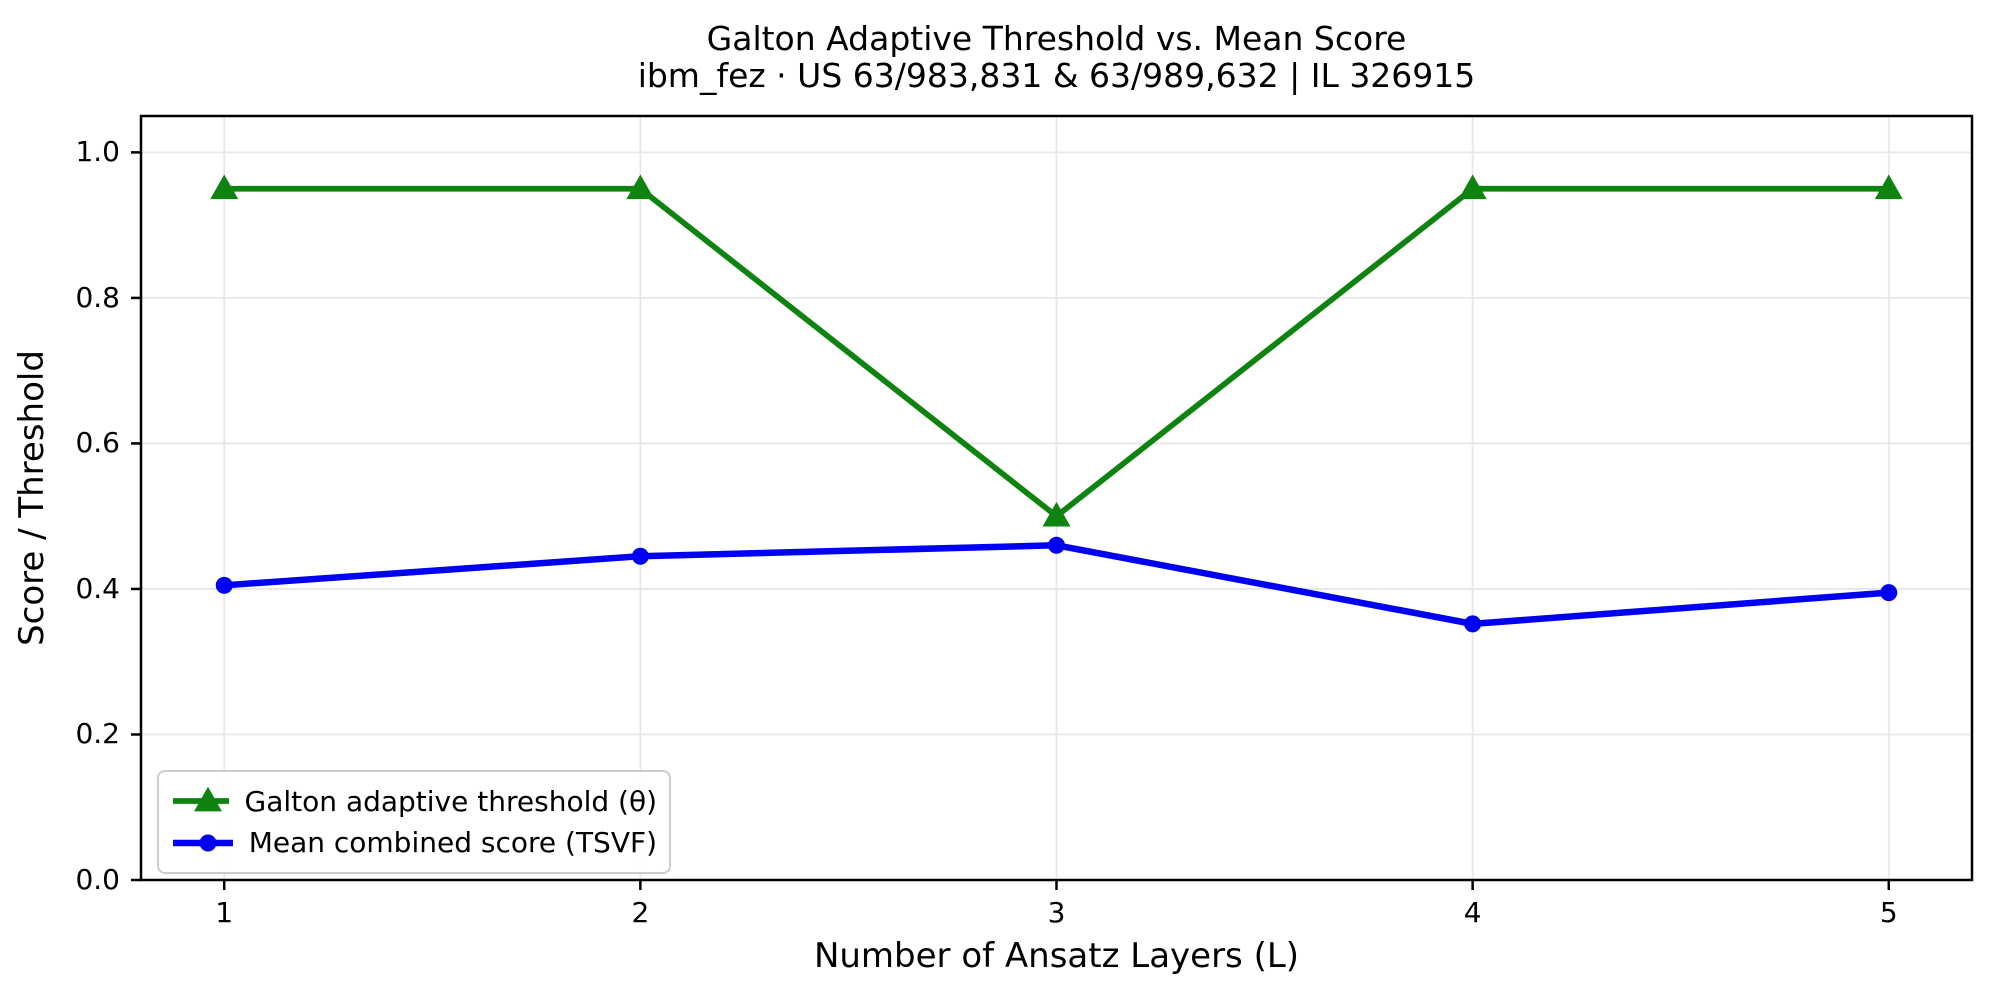 This screenshot has height=1000, width=2000. I want to click on y-tick-label: 0.8, so click(97, 297).